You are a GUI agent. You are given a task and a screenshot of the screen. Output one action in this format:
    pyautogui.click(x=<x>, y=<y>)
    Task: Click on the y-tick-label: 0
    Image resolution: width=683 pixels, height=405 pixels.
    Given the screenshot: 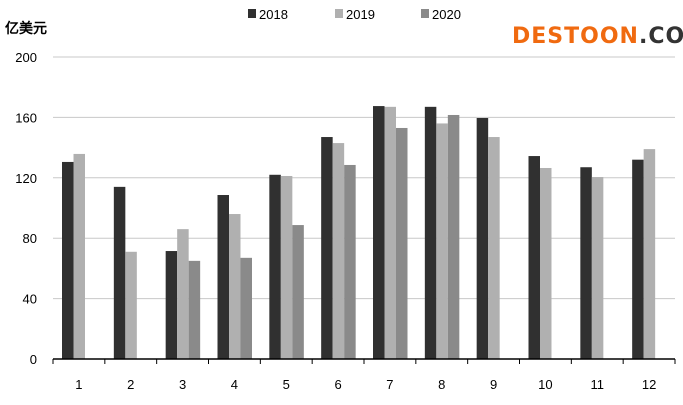 What is the action you would take?
    pyautogui.click(x=33, y=359)
    